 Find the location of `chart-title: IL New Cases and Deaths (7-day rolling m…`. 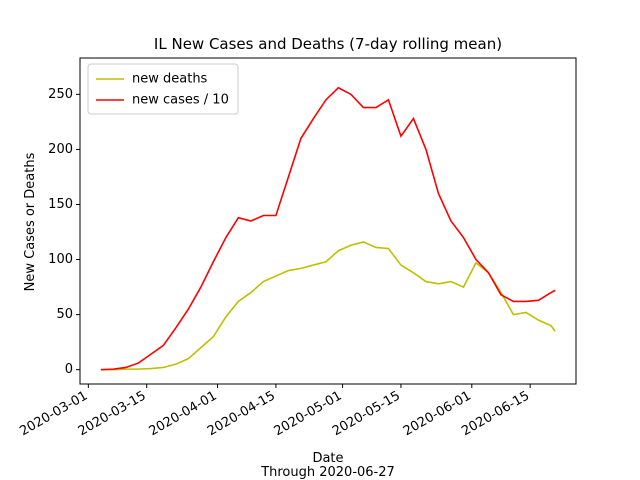

chart-title: IL New Cases and Deaths (7-day rolling m… is located at coordinates (328, 44).